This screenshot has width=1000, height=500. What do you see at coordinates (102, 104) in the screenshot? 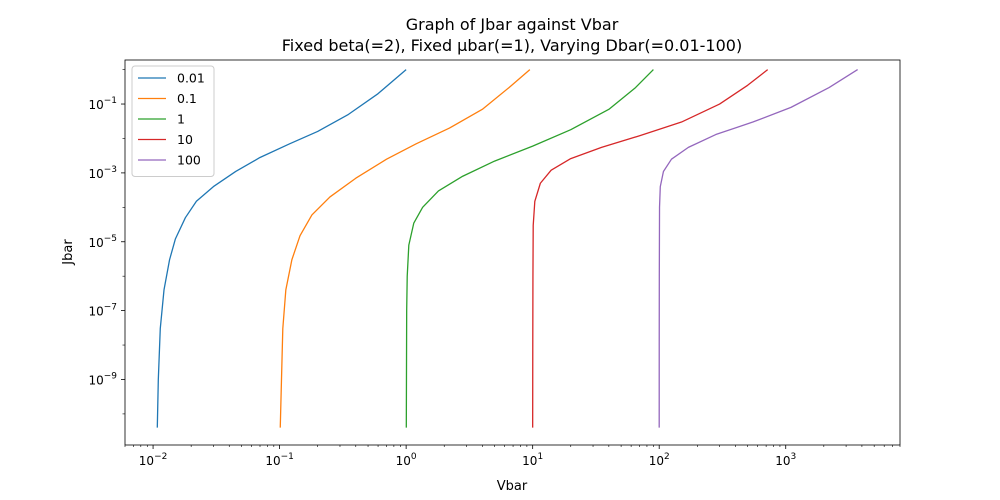
I see `y-tick-label-4: 10⁻¹` at bounding box center [102, 104].